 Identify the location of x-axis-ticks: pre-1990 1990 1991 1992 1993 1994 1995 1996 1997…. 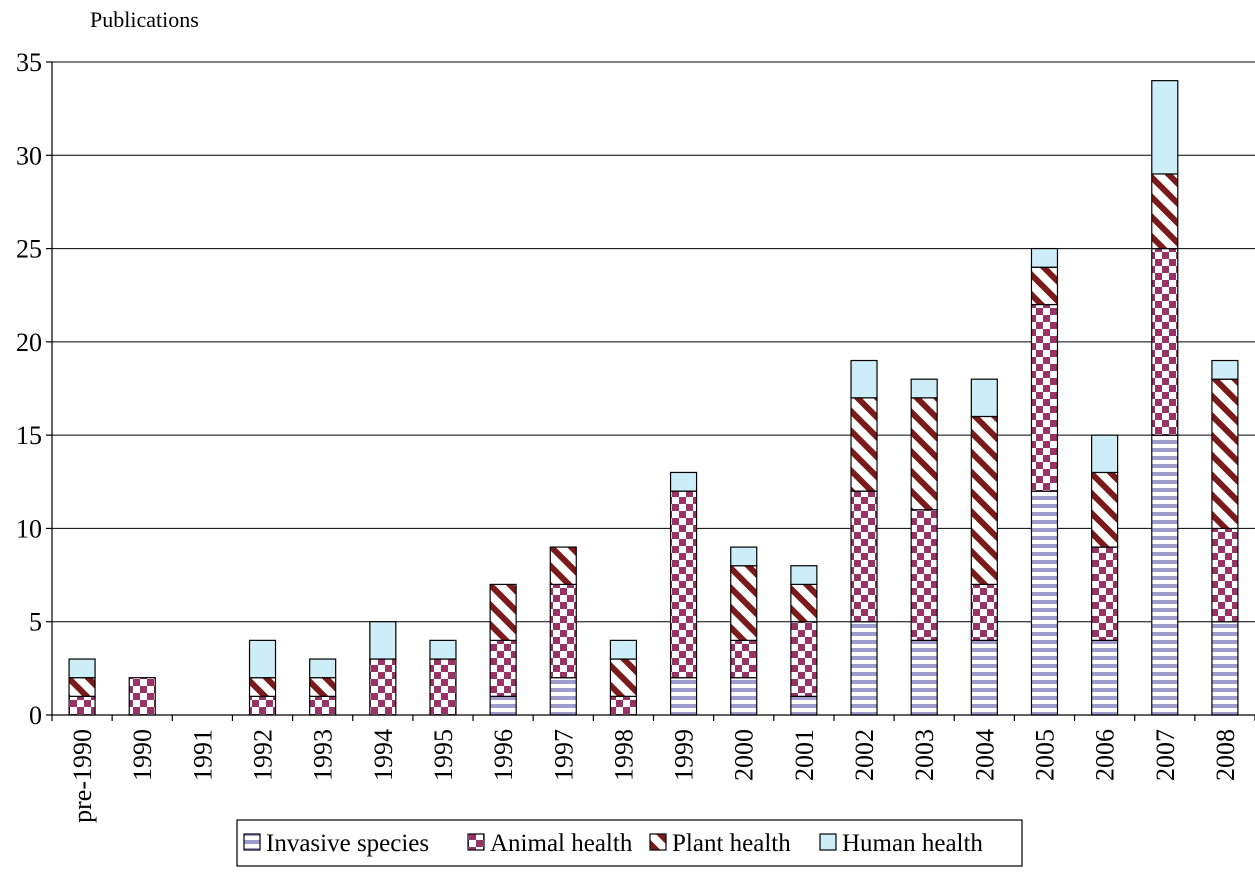
(654, 776).